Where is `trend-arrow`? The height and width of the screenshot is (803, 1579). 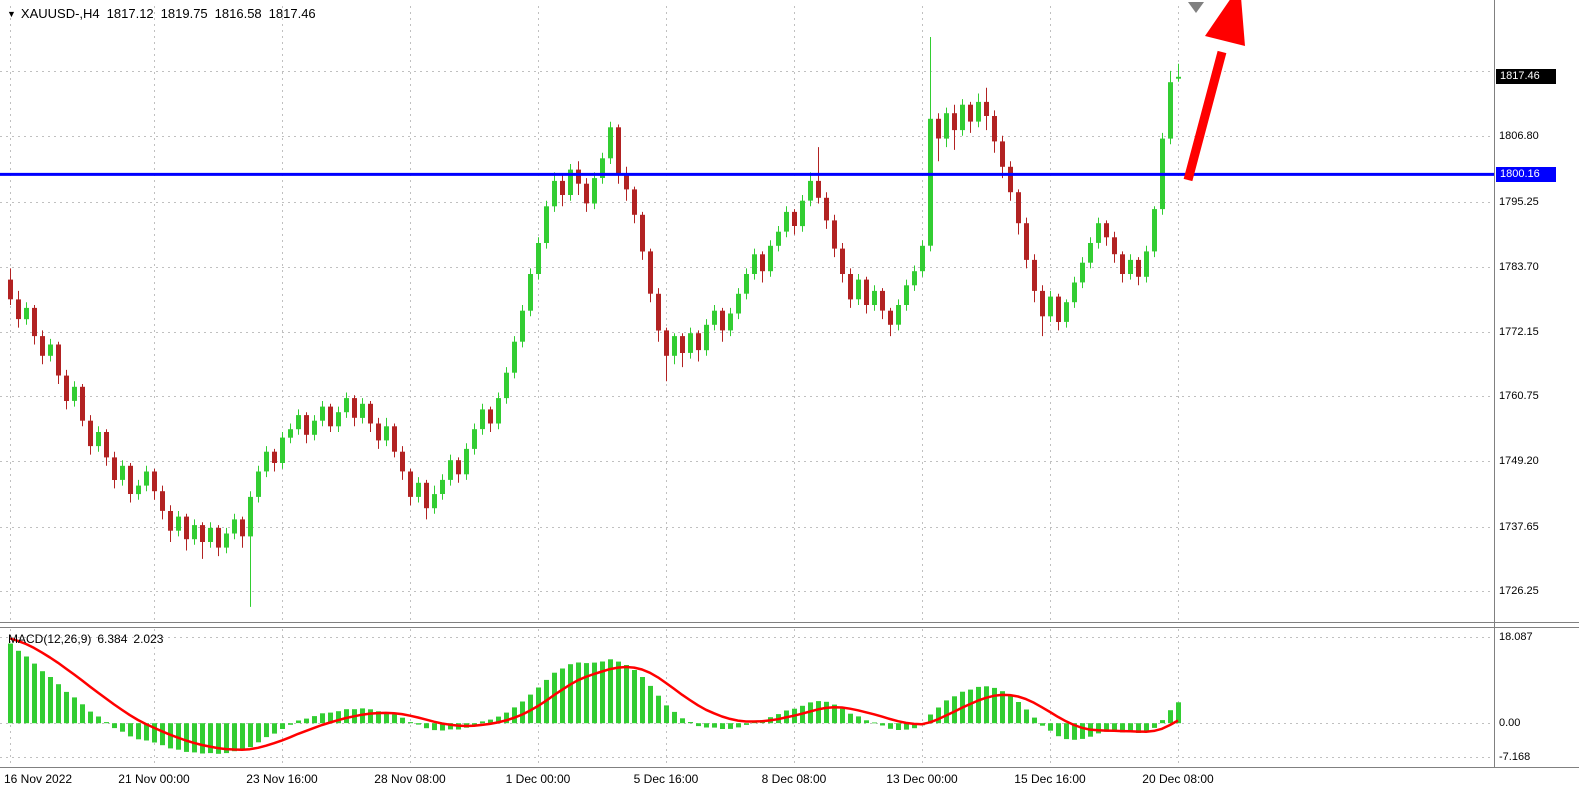 trend-arrow is located at coordinates (1214, 91).